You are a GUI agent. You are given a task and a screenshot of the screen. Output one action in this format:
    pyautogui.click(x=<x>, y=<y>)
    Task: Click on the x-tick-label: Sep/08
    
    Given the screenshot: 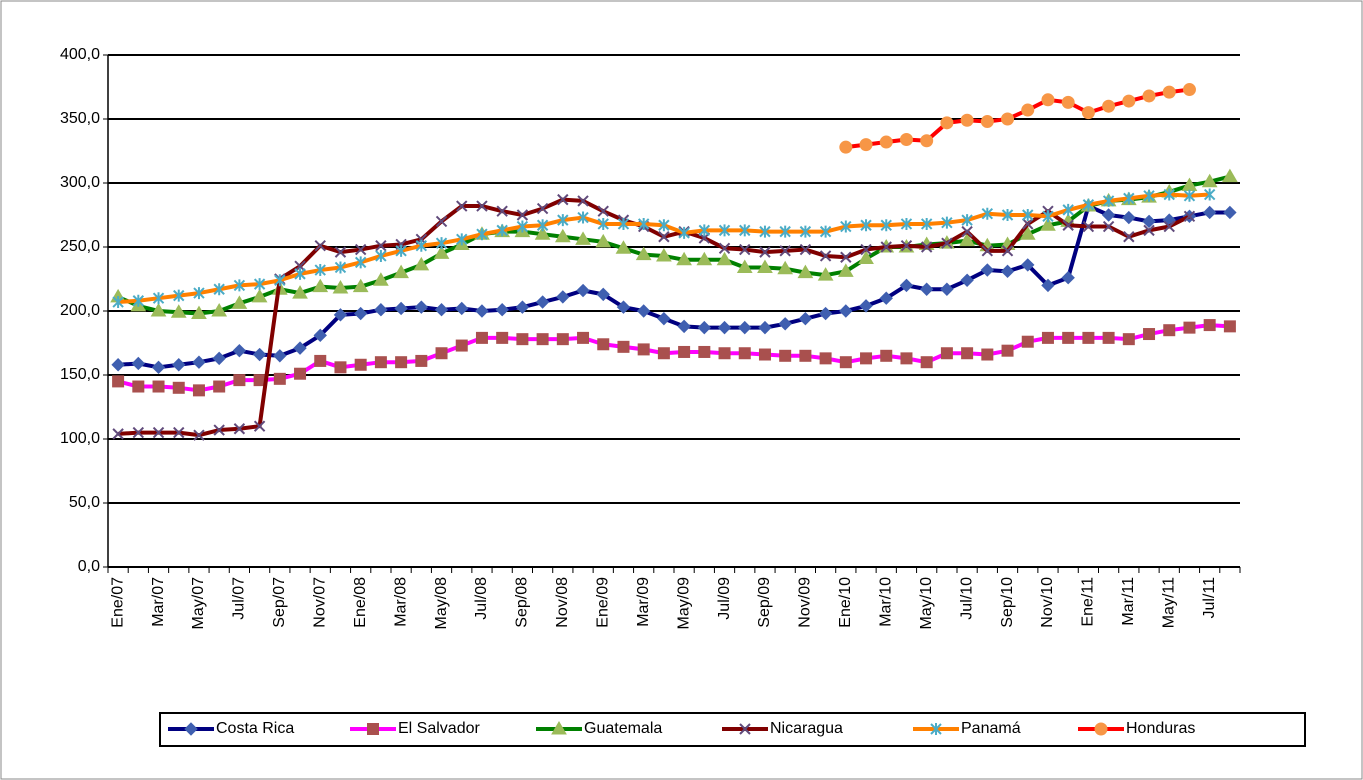 What is the action you would take?
    pyautogui.click(x=522, y=602)
    